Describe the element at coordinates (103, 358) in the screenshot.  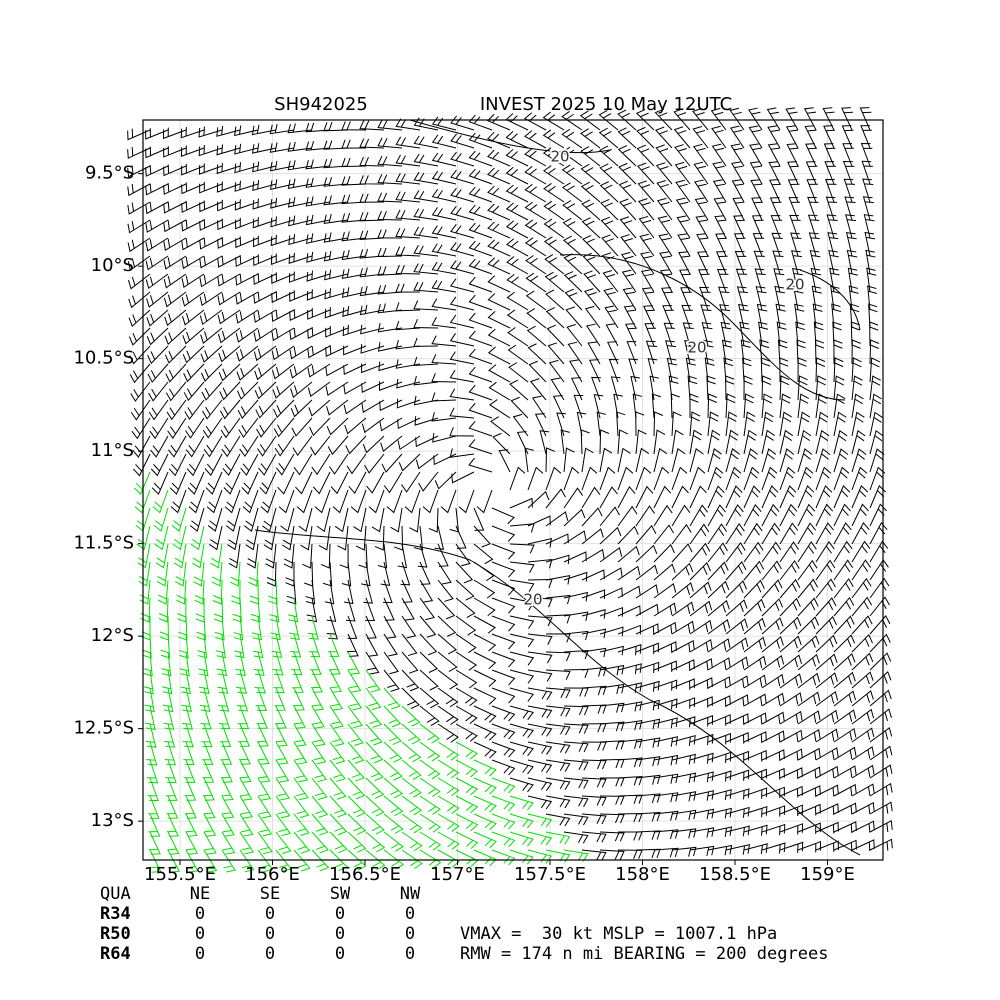
I see `y-tick-label: 10.5°S` at that location.